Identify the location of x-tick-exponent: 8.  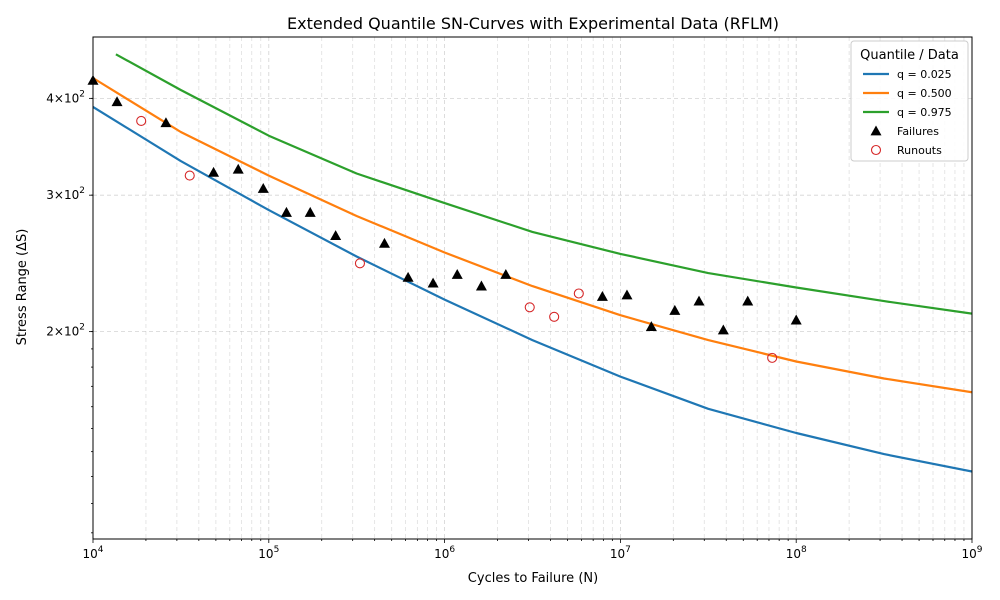
(804, 550).